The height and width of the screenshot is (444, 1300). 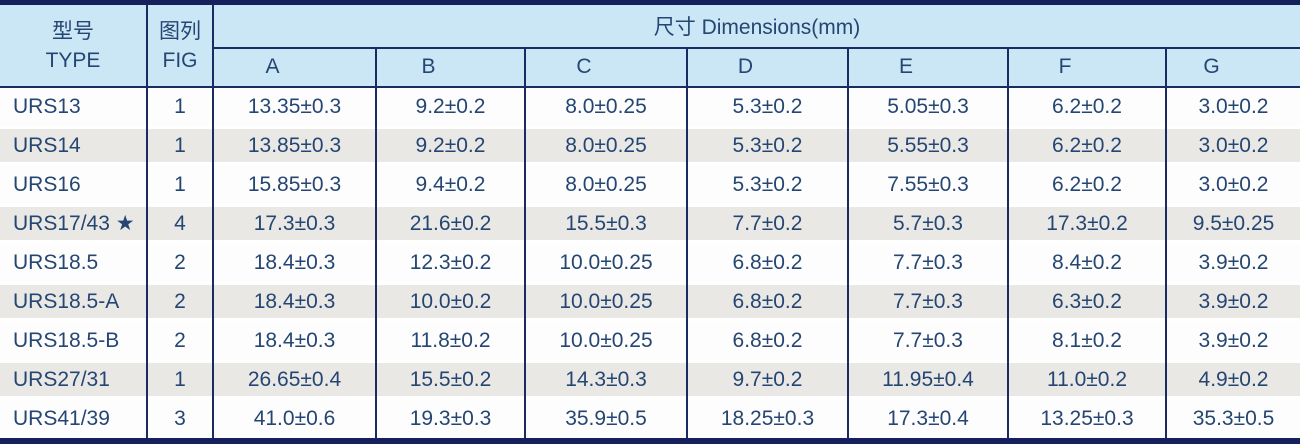 I want to click on dim-cell: 19.3±0.3, so click(x=451, y=420).